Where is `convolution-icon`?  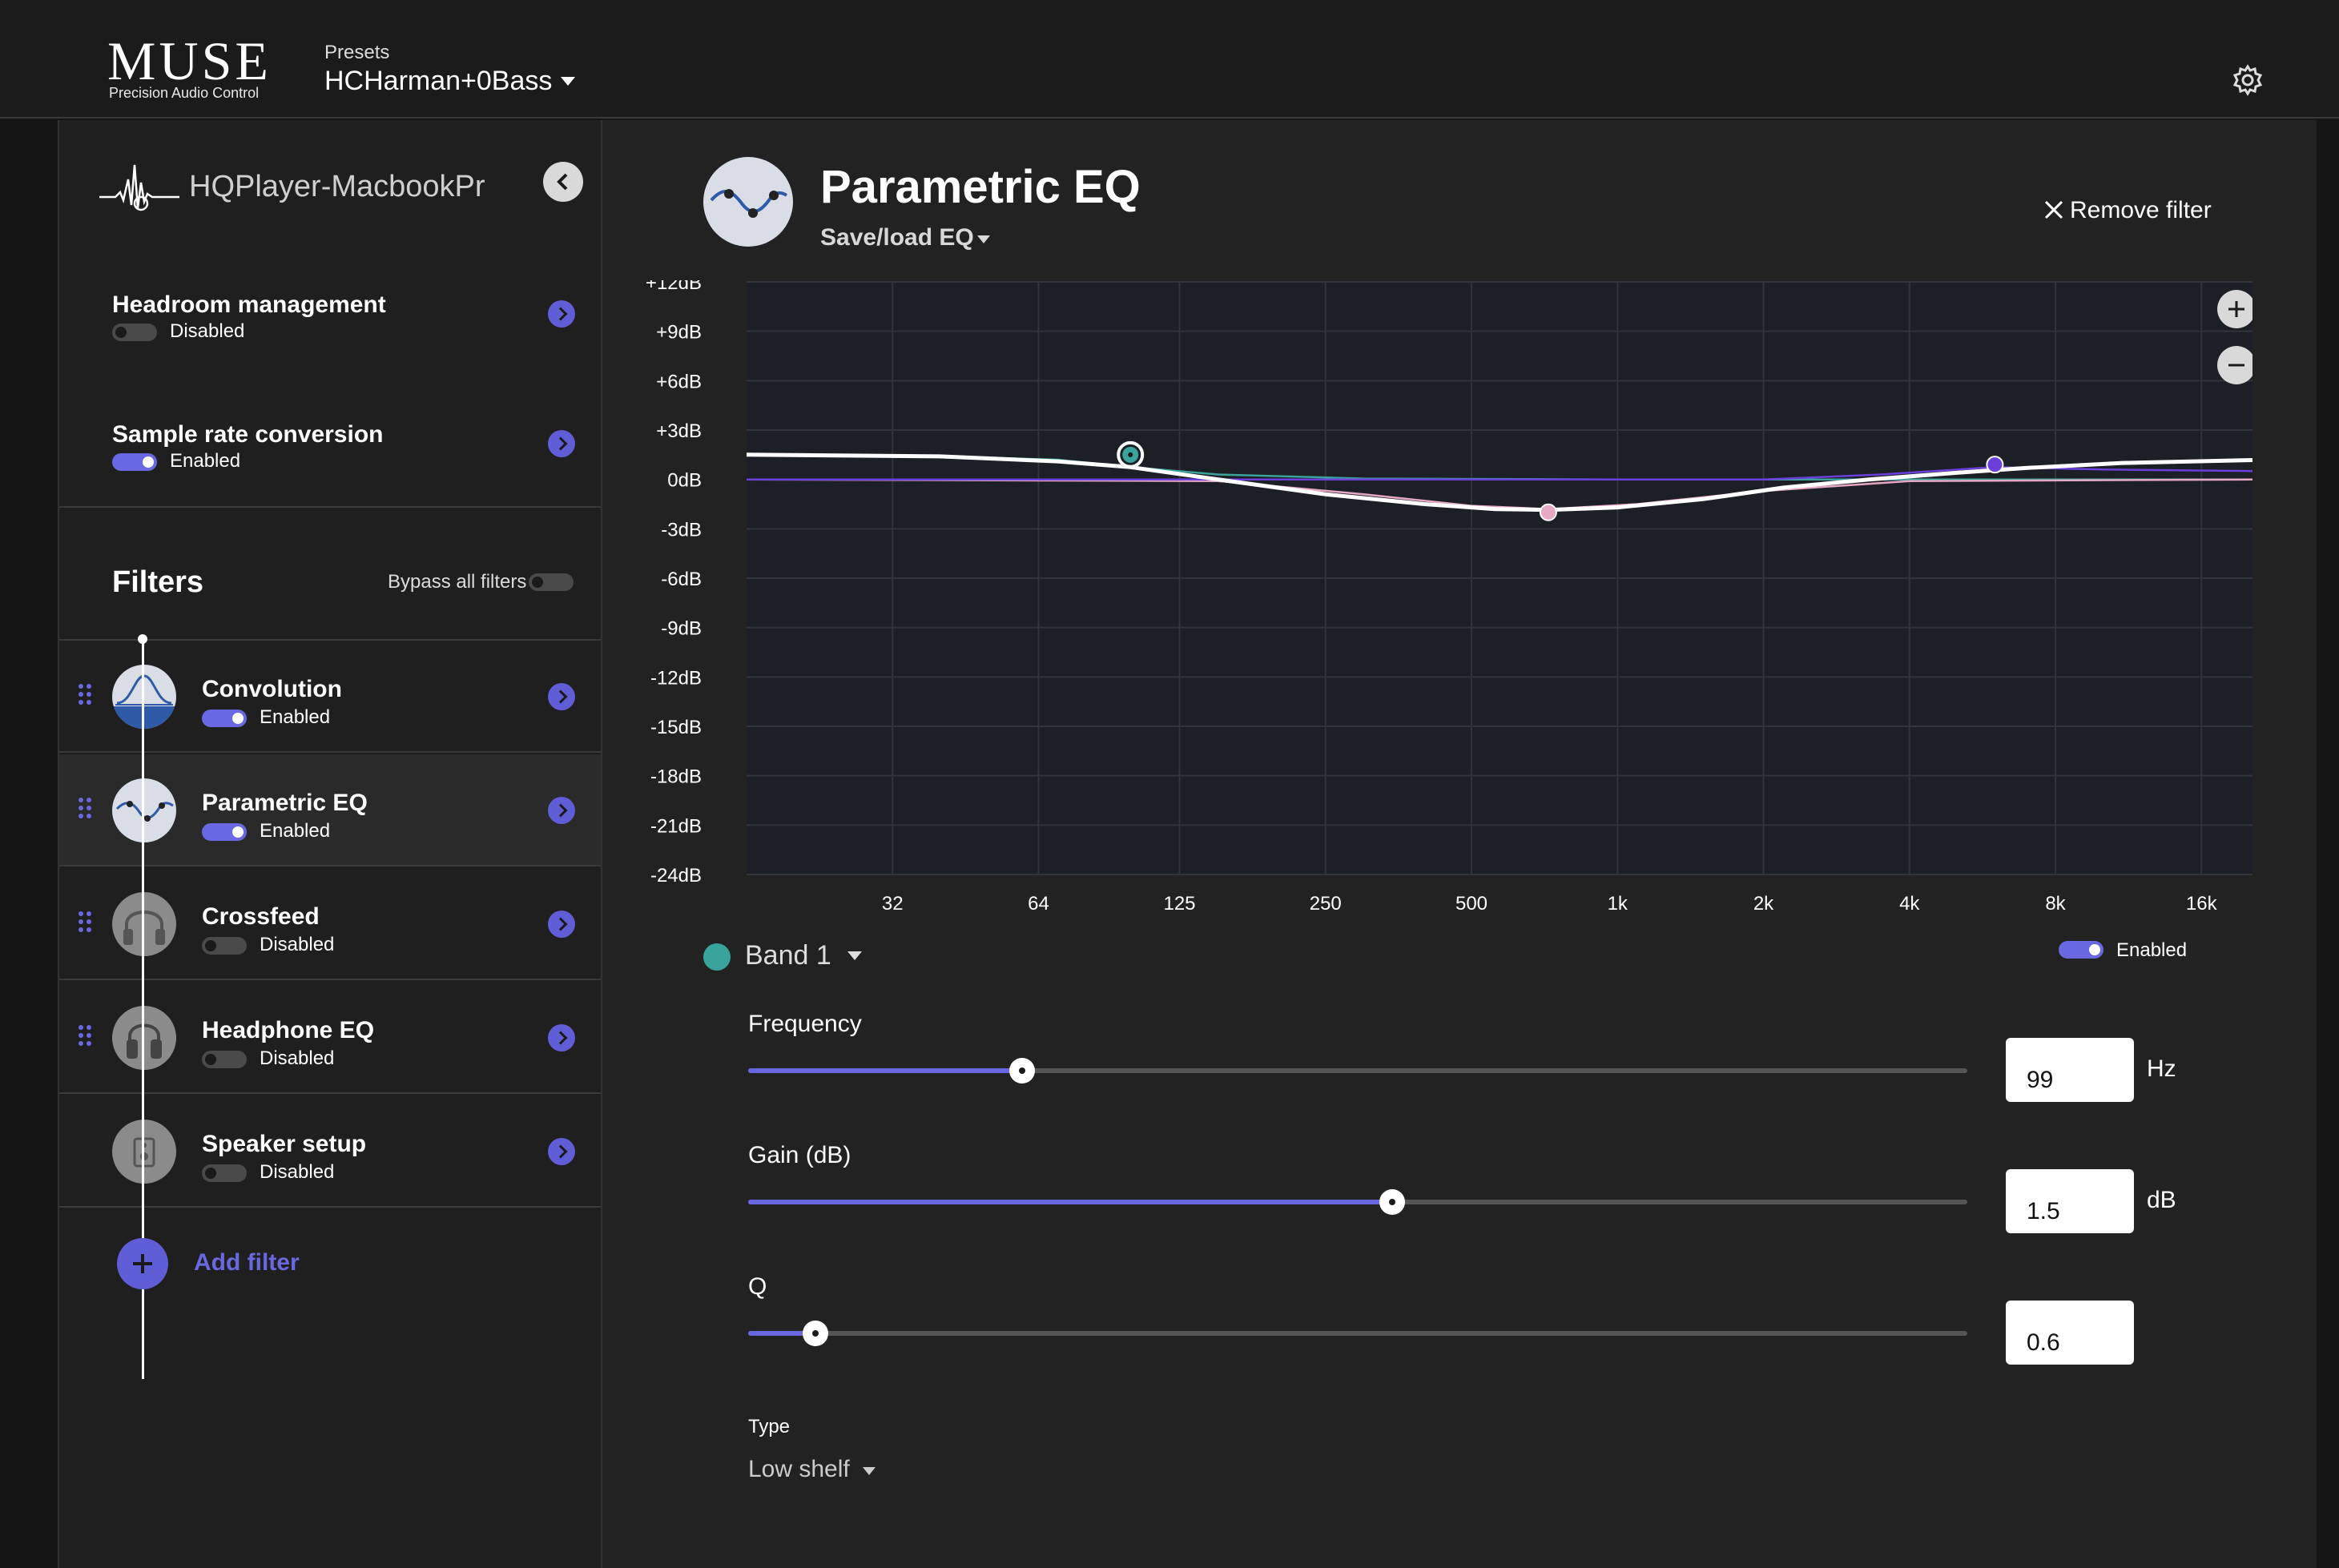
convolution-icon is located at coordinates (144, 697).